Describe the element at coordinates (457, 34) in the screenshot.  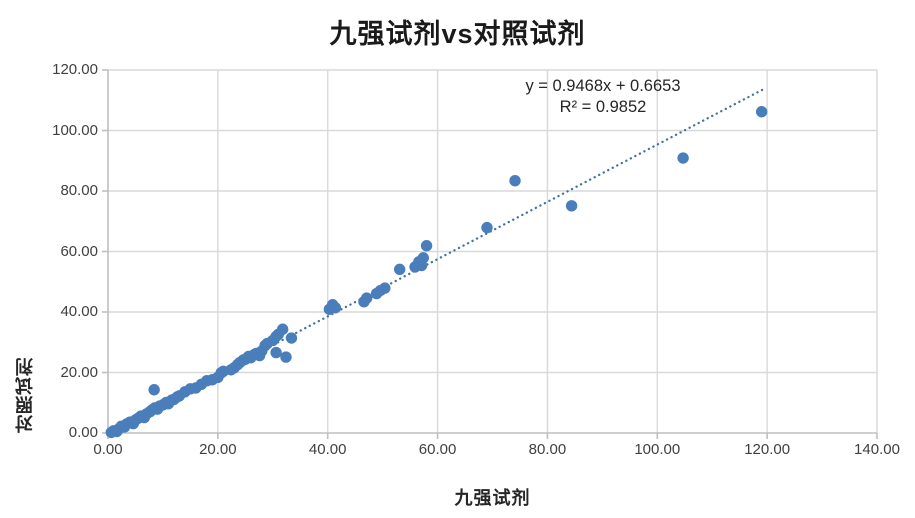
I see `chart-title: 九强试剂vs对照试剂` at that location.